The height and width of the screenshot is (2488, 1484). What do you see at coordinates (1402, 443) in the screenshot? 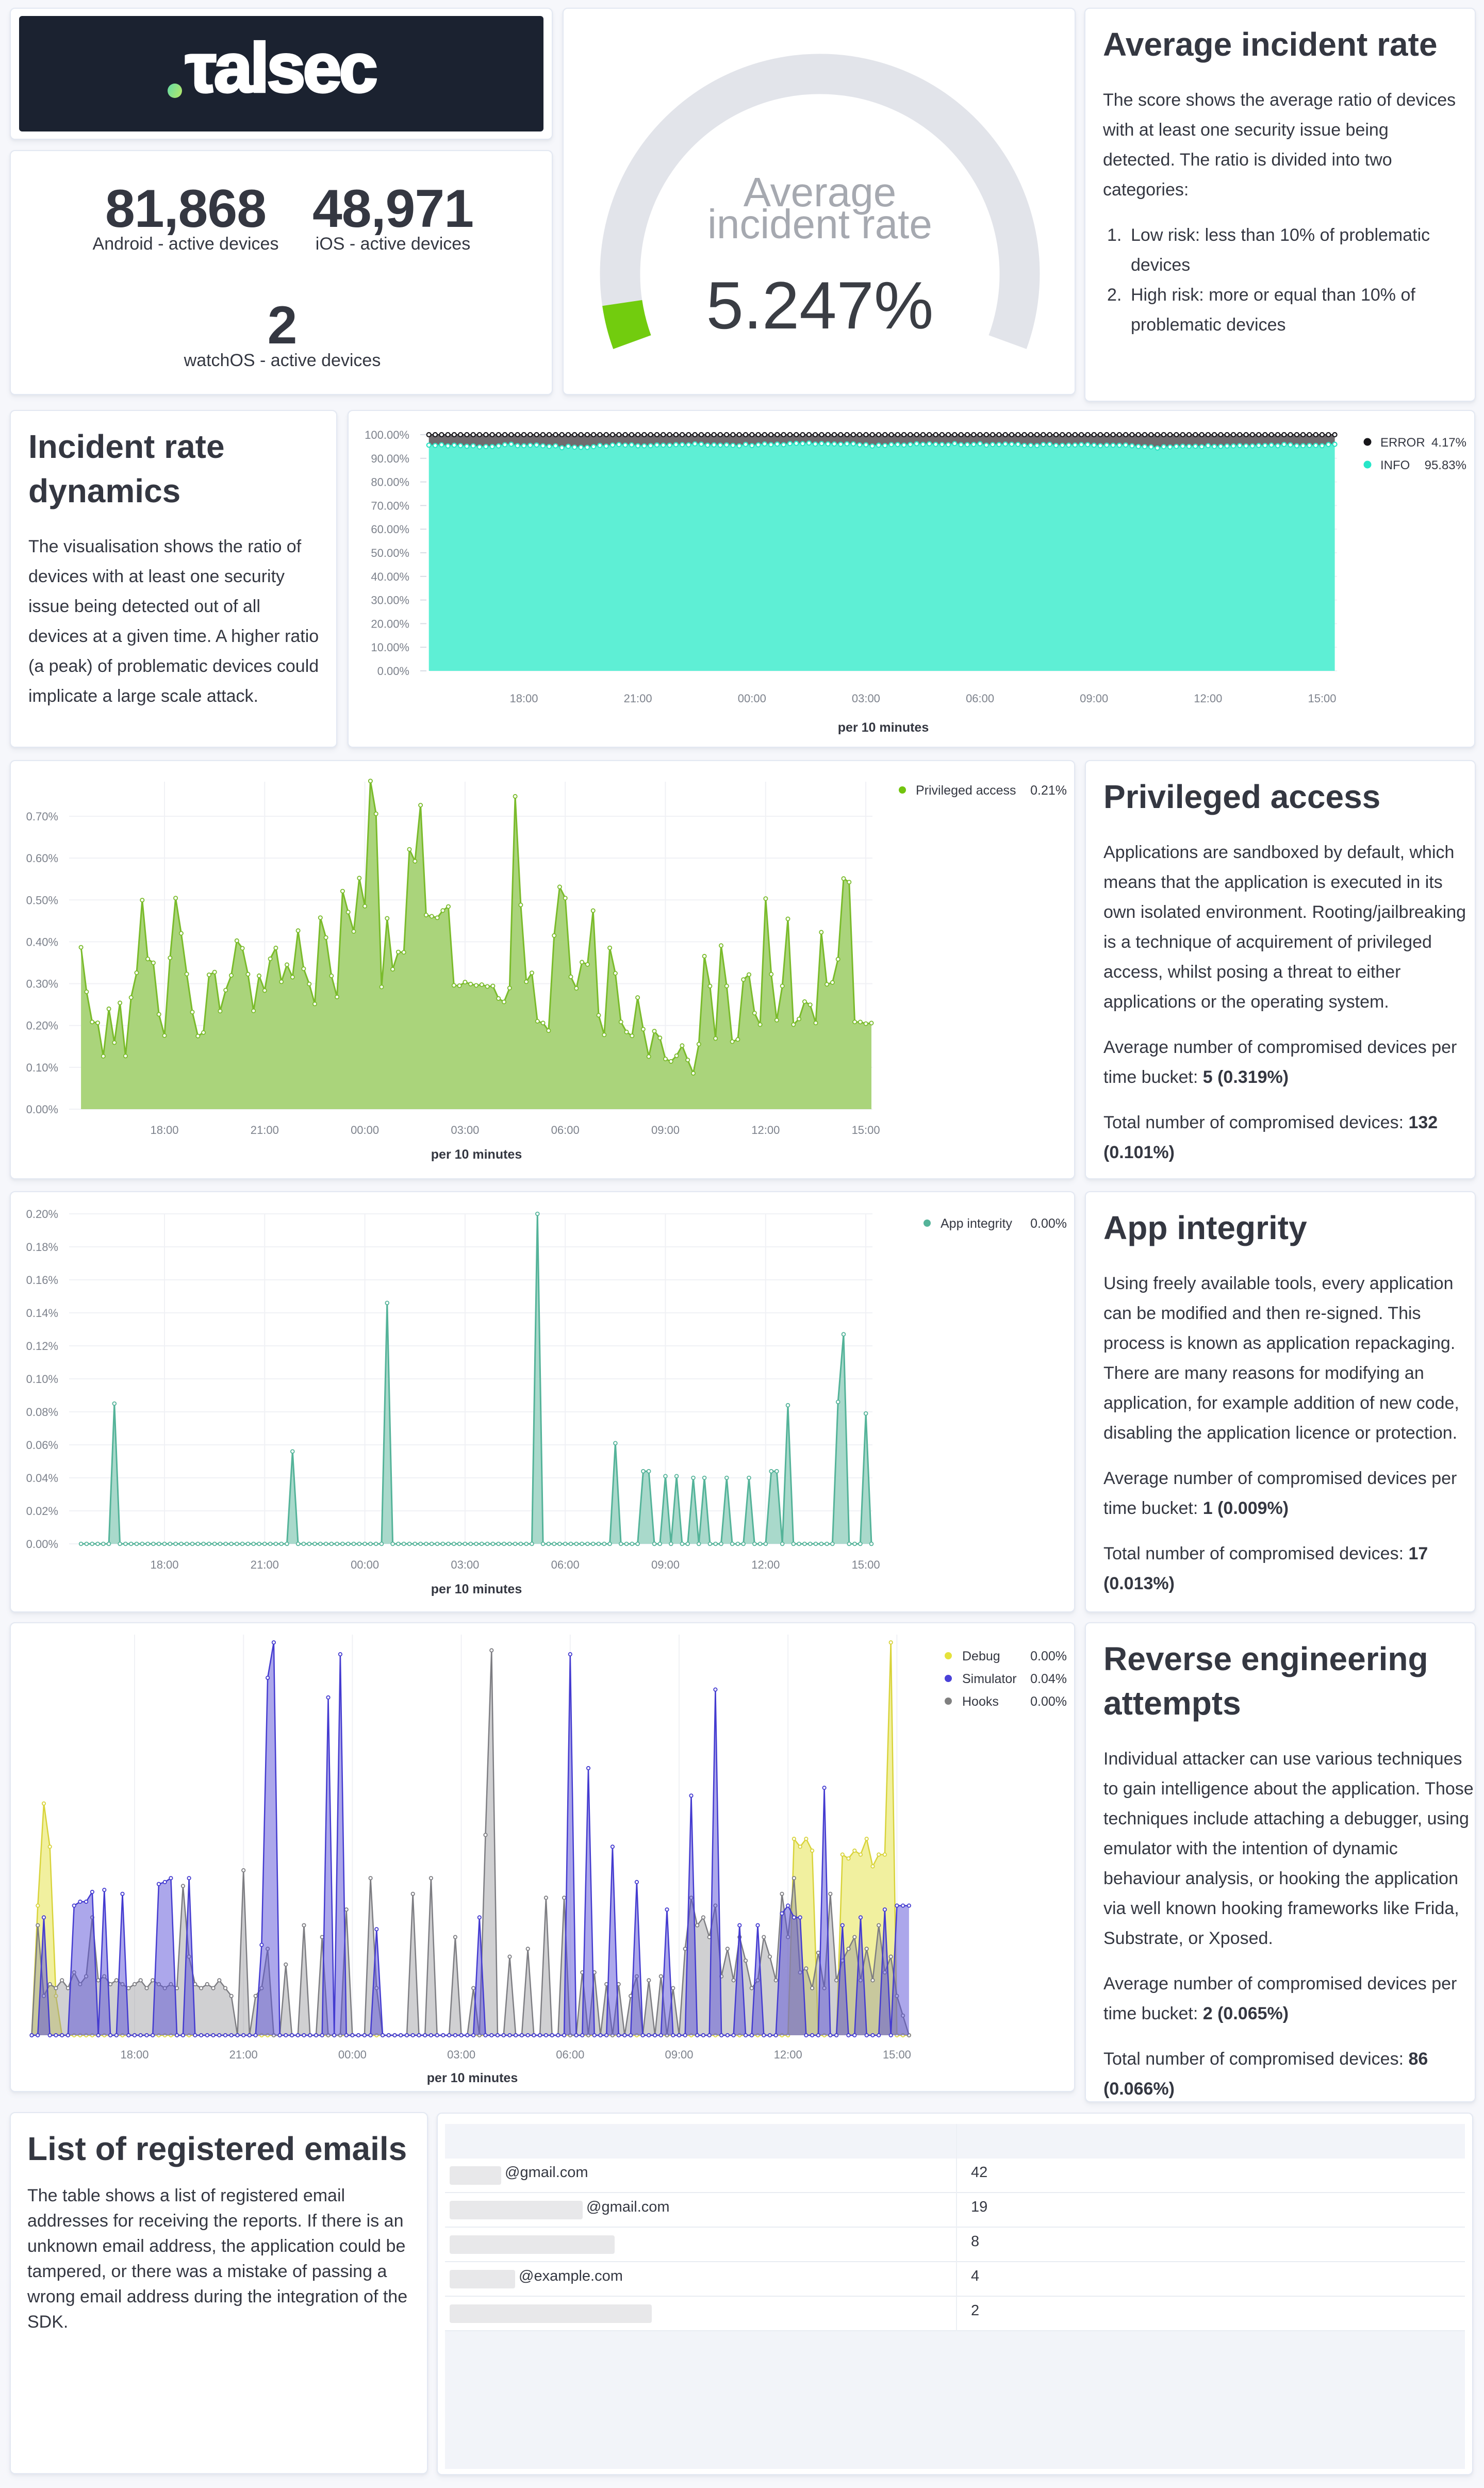
I see `svg-text: ERROR` at bounding box center [1402, 443].